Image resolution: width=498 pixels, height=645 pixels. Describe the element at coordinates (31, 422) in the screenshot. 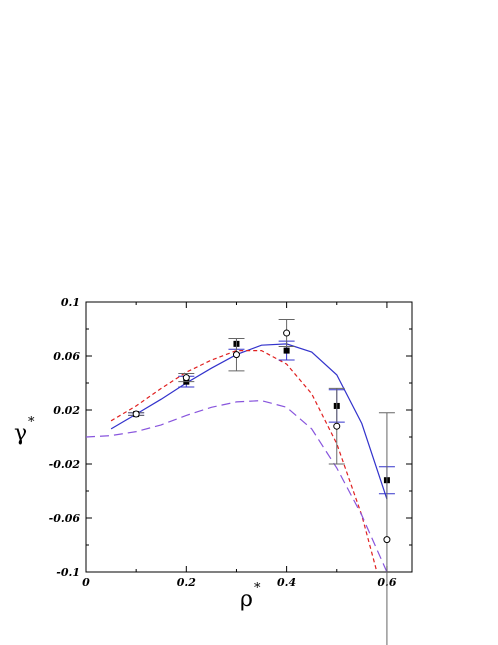

I see `y-axis-label-superscript: *` at that location.